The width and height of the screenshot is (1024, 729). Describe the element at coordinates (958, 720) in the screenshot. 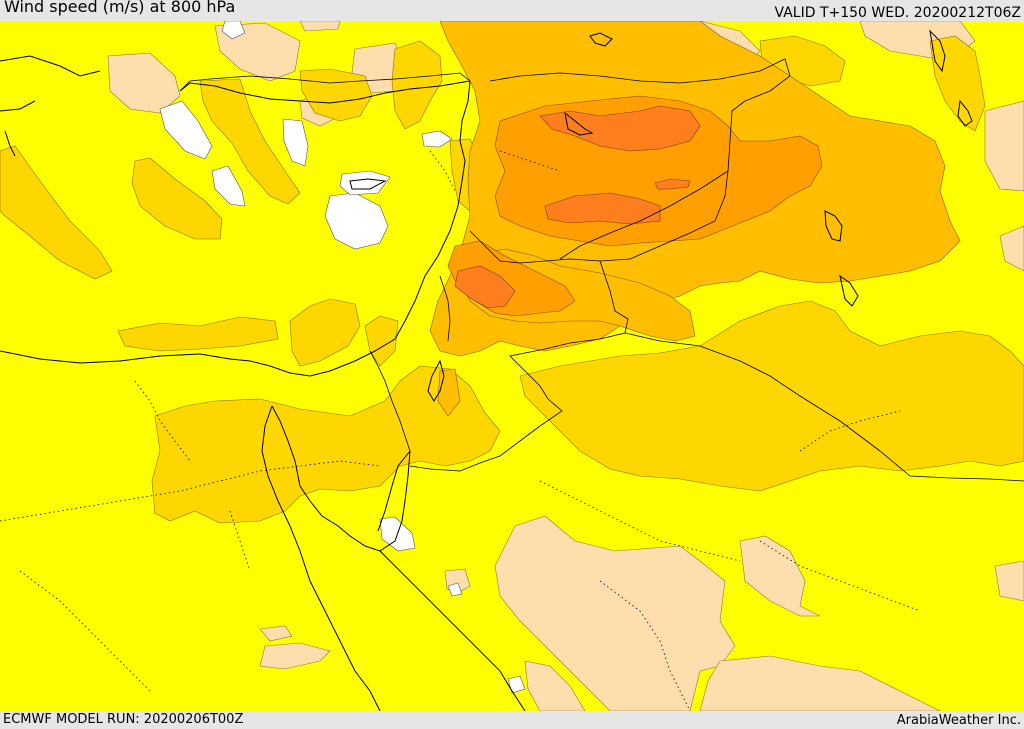

I see `credit: ArabiaWeather Inc.` at that location.